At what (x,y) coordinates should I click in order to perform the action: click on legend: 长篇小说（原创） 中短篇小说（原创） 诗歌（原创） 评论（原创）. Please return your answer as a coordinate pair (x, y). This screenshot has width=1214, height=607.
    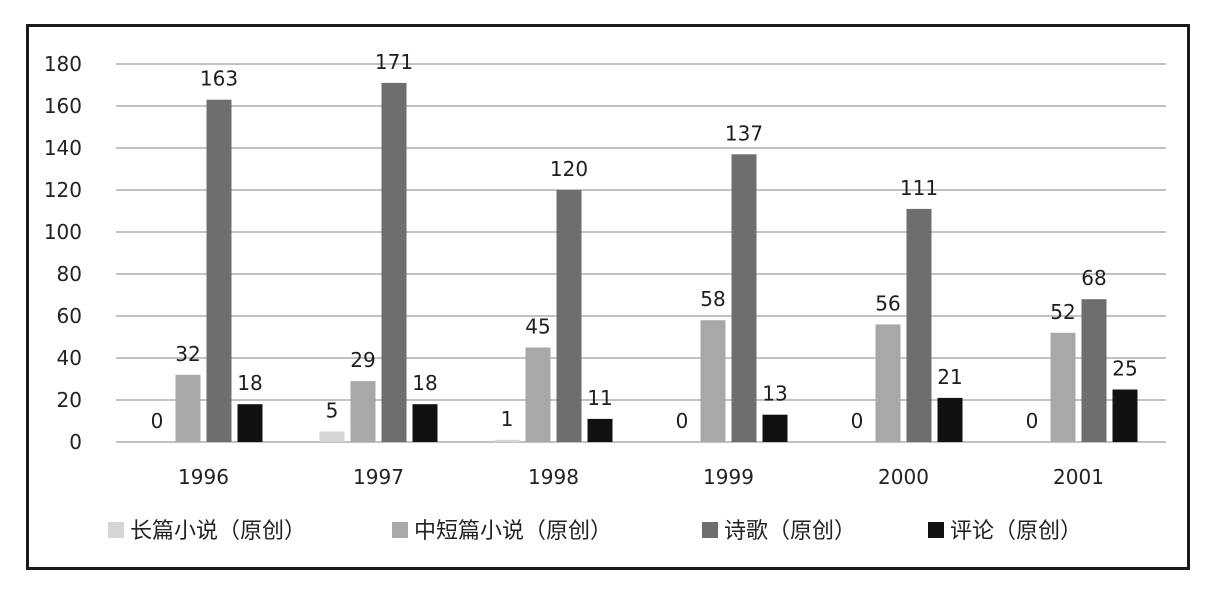
    Looking at the image, I should click on (595, 531).